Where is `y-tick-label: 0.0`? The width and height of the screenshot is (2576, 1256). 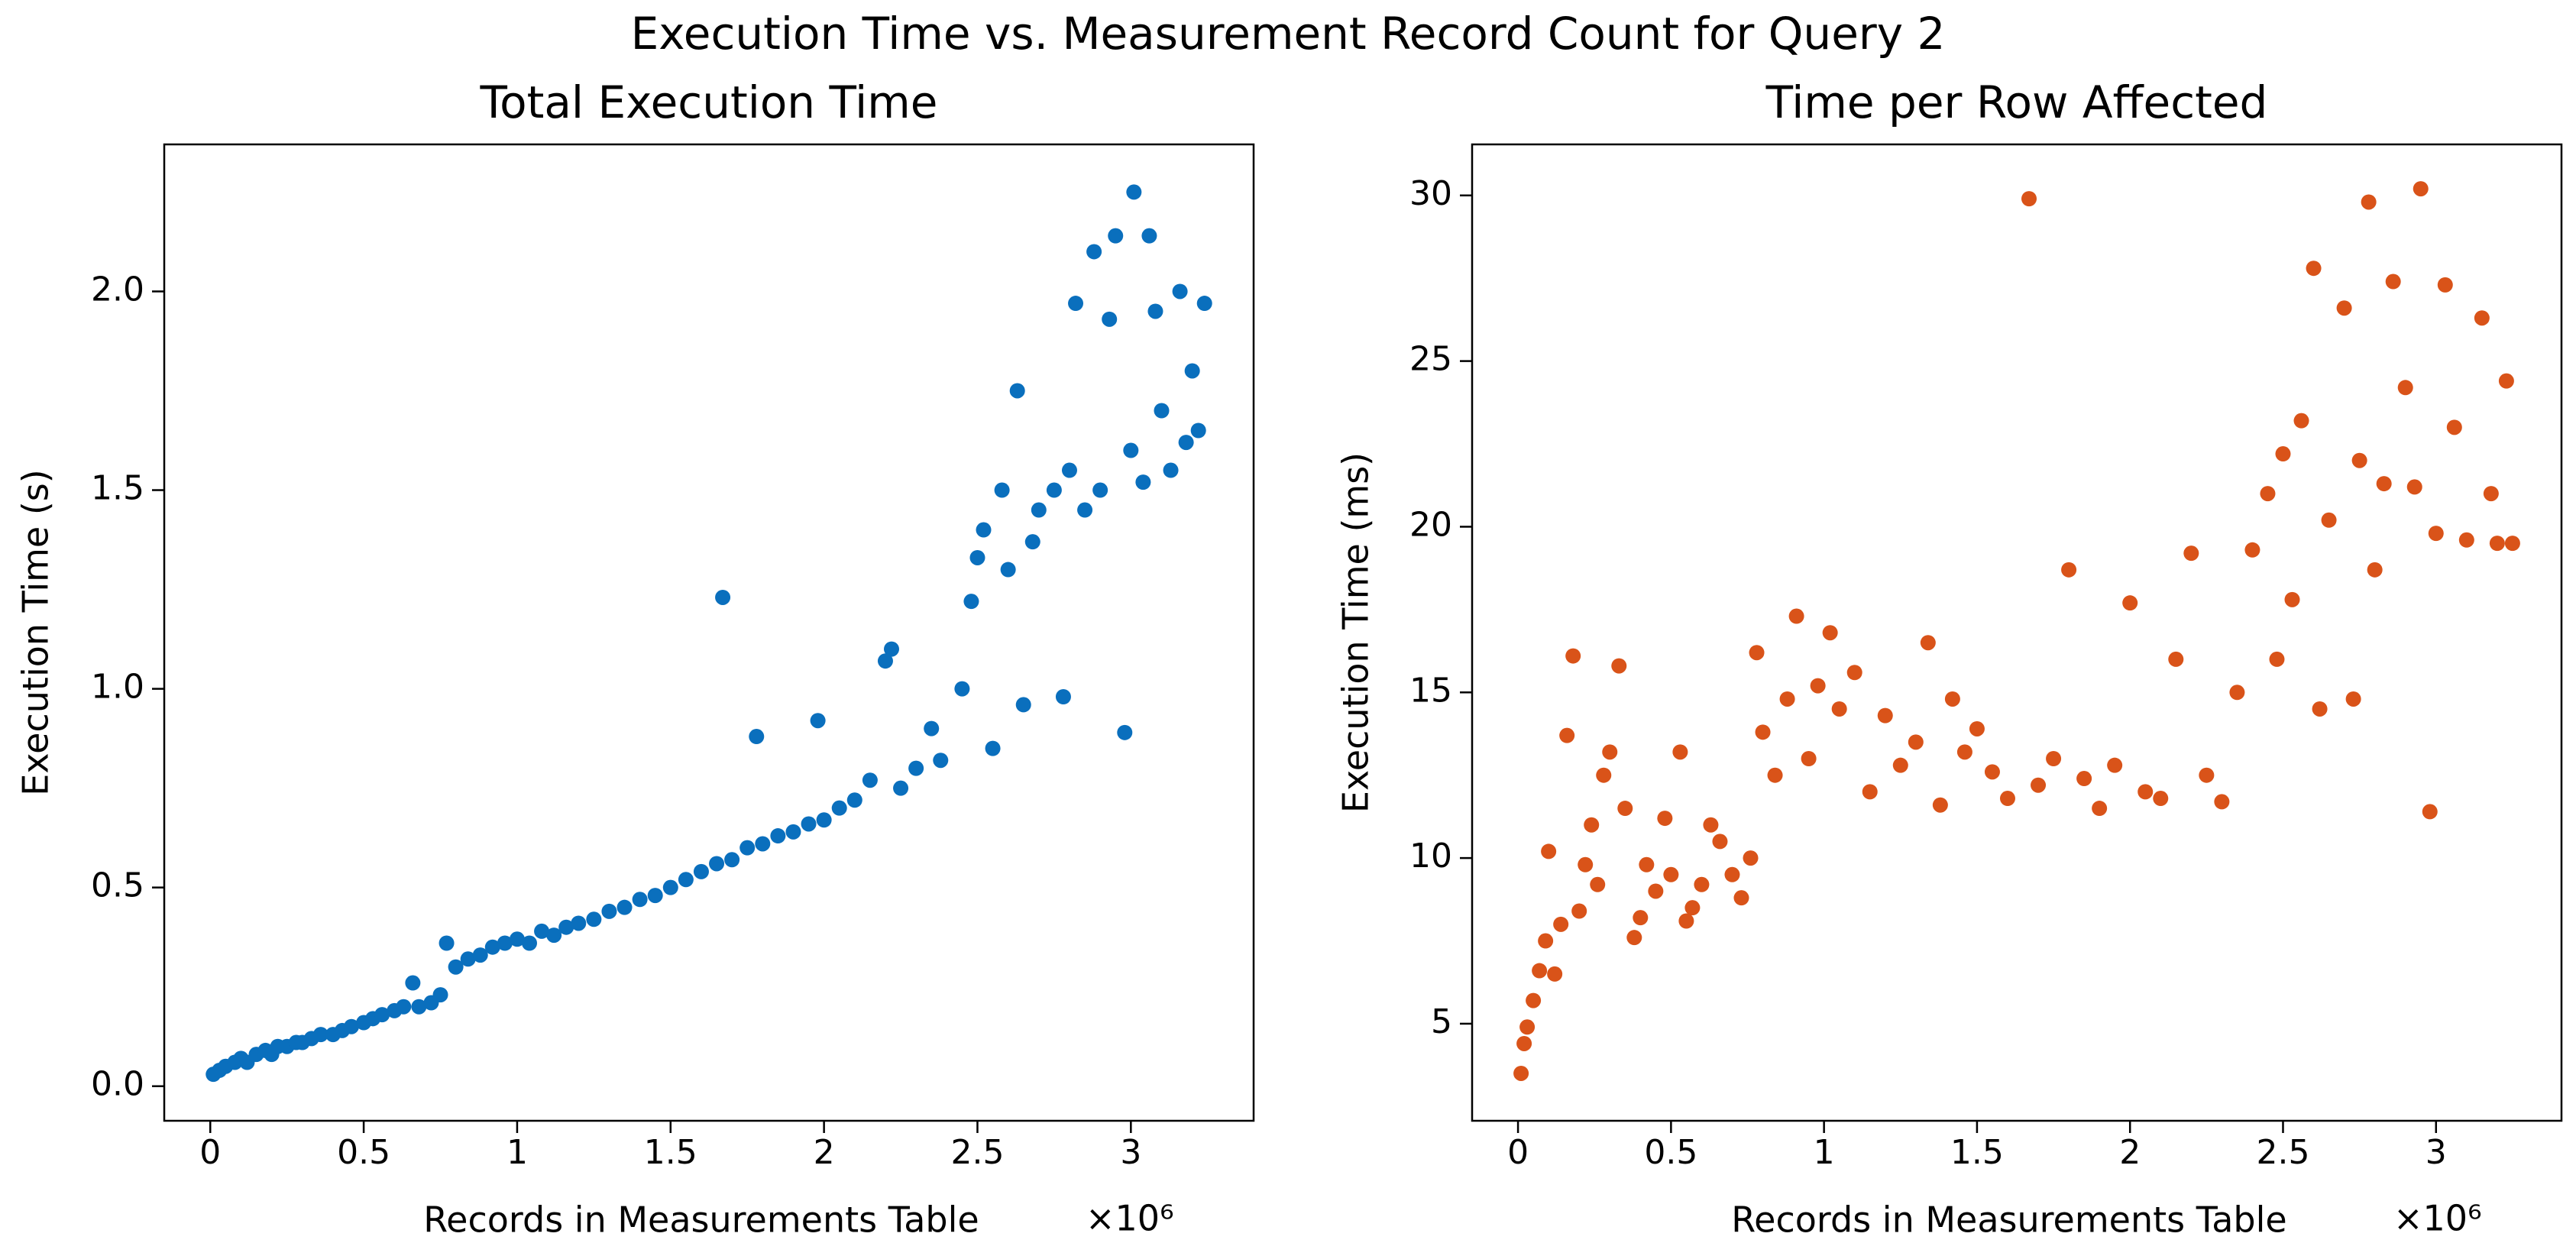 y-tick-label: 0.0 is located at coordinates (117, 1084).